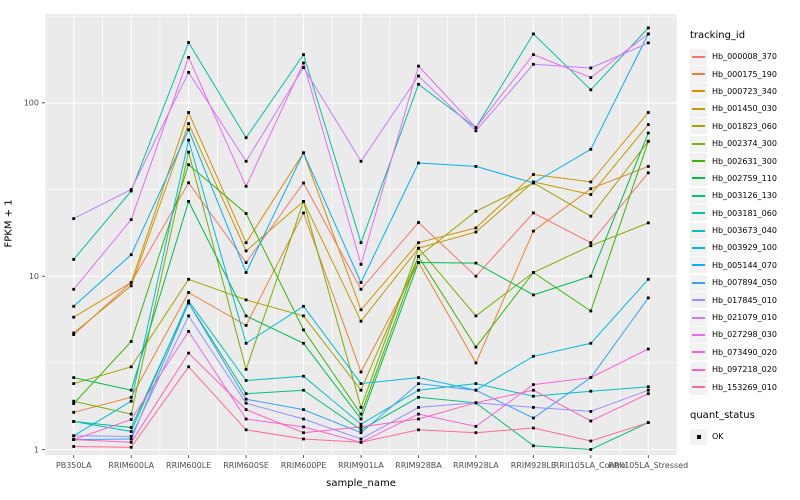 This screenshot has width=800, height=500. What do you see at coordinates (476, 465) in the screenshot?
I see `x-tick-label: RRIM928LA` at bounding box center [476, 465].